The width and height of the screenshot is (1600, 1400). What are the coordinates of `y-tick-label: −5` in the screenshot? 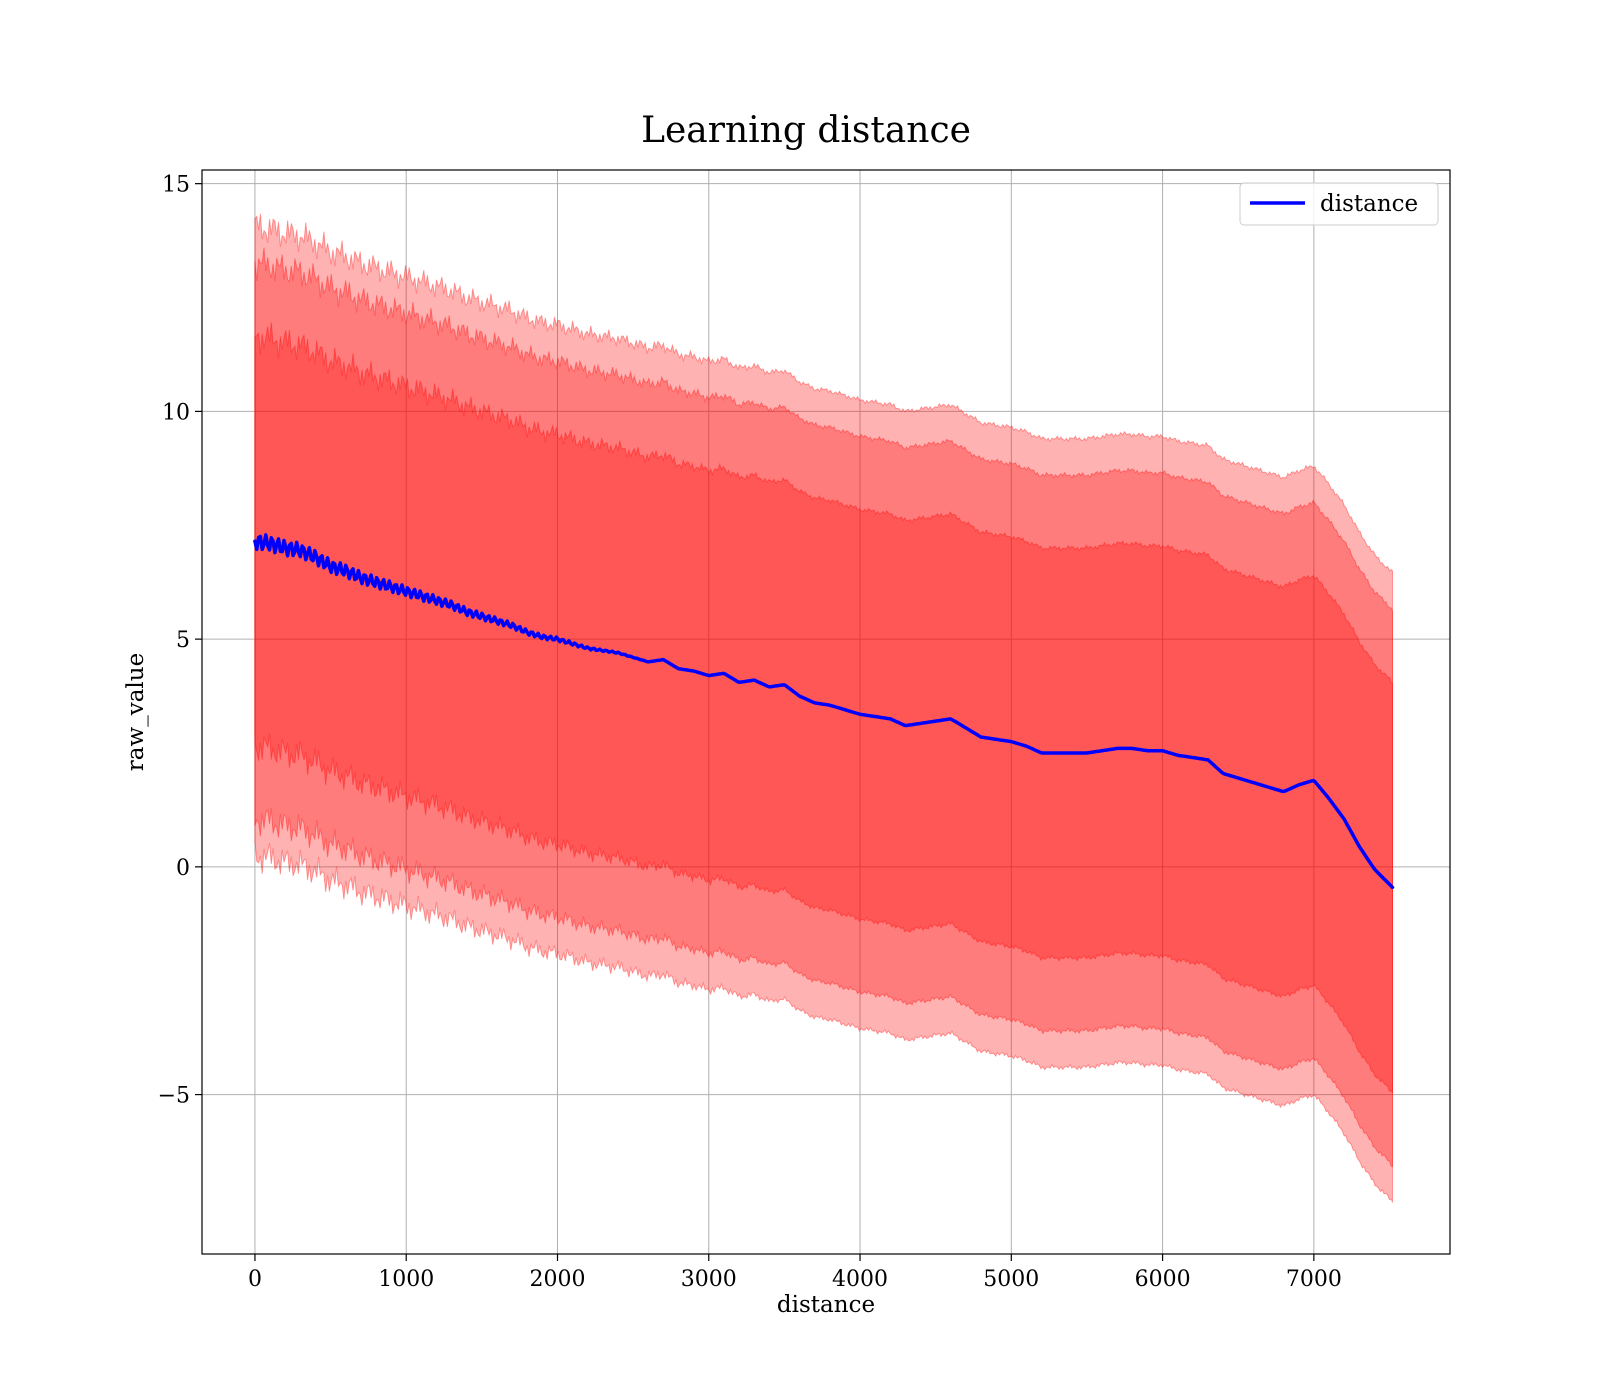 It's located at (174, 1096).